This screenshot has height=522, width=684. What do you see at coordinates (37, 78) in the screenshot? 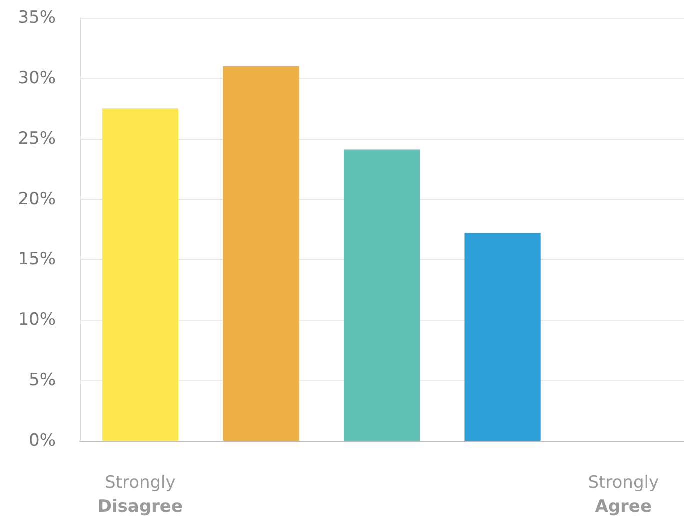
I see `y-tick-label: 30%` at bounding box center [37, 78].